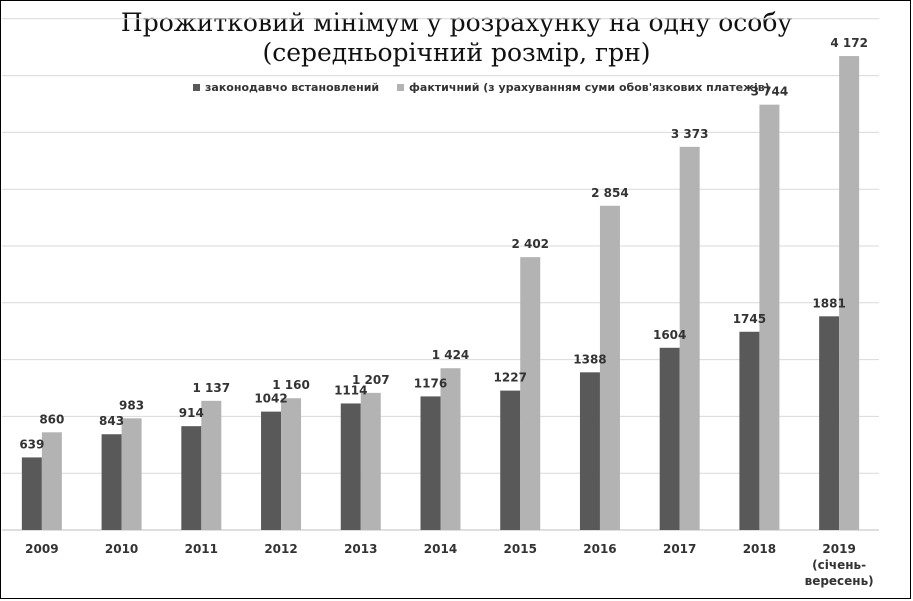 The image size is (913, 601). I want to click on data-label-statutory-2015: 1227, so click(510, 378).